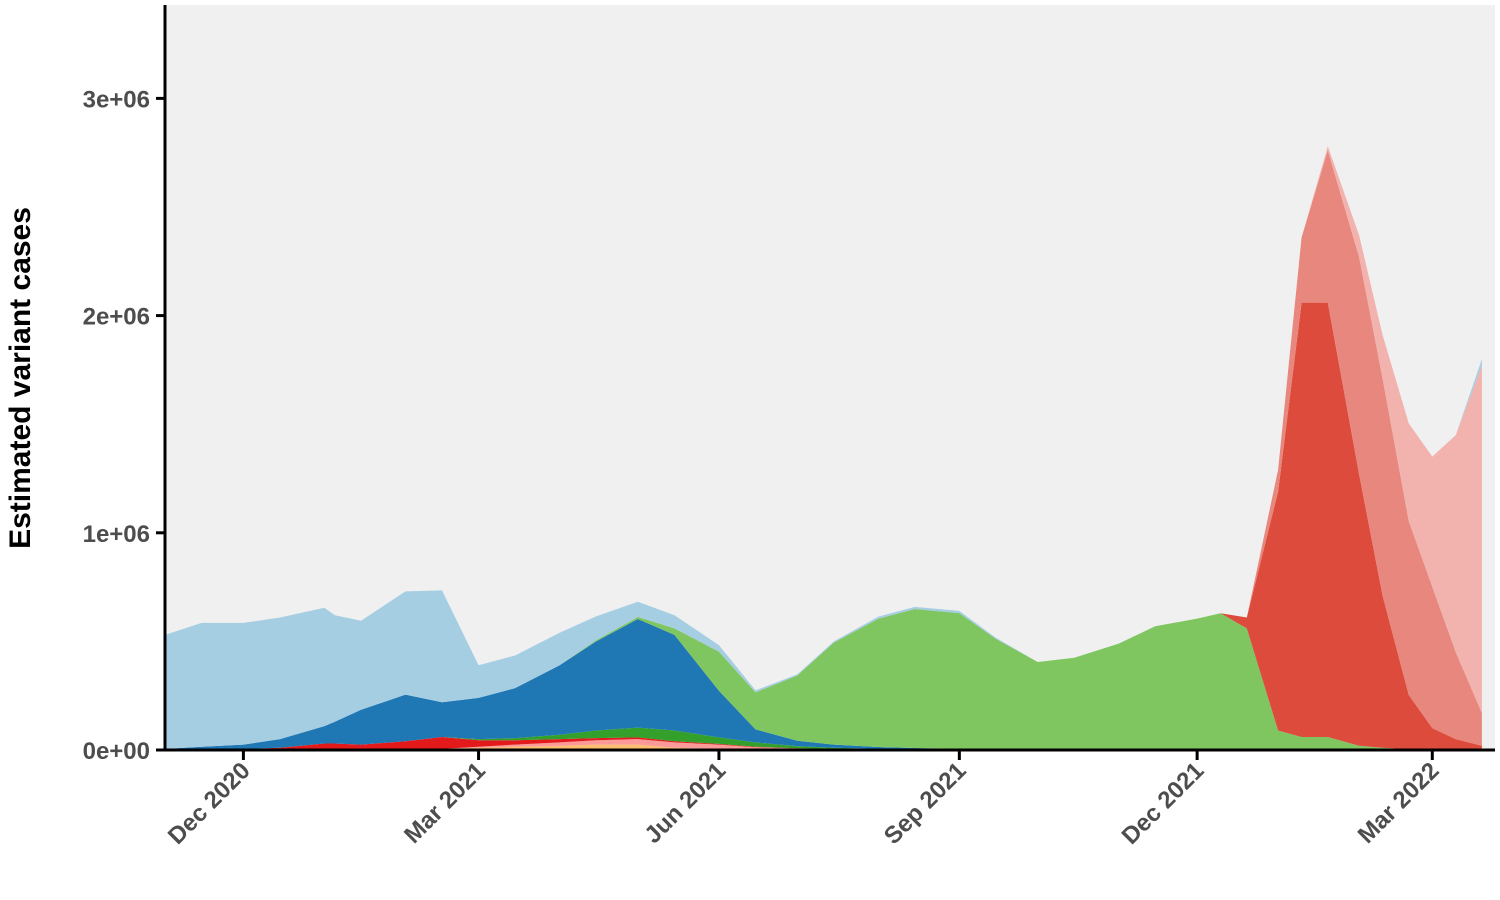  Describe the element at coordinates (1399, 803) in the screenshot. I see `x-tick-label: Mar 2022` at that location.